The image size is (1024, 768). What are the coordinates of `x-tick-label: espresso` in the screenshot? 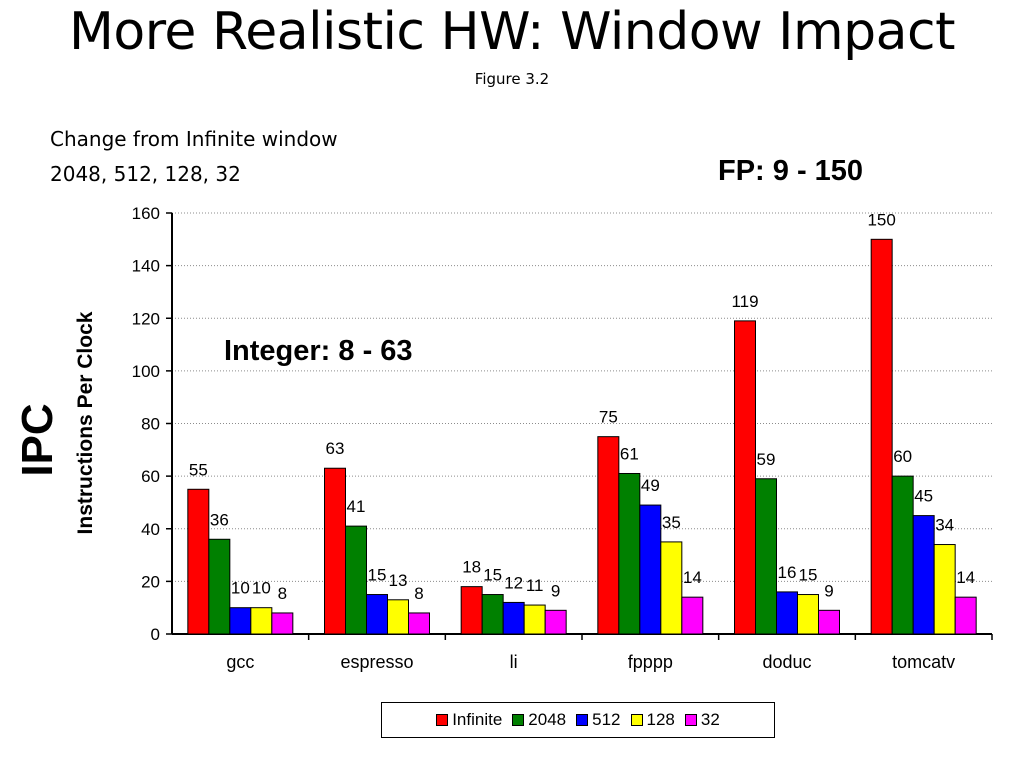 It's located at (376, 662).